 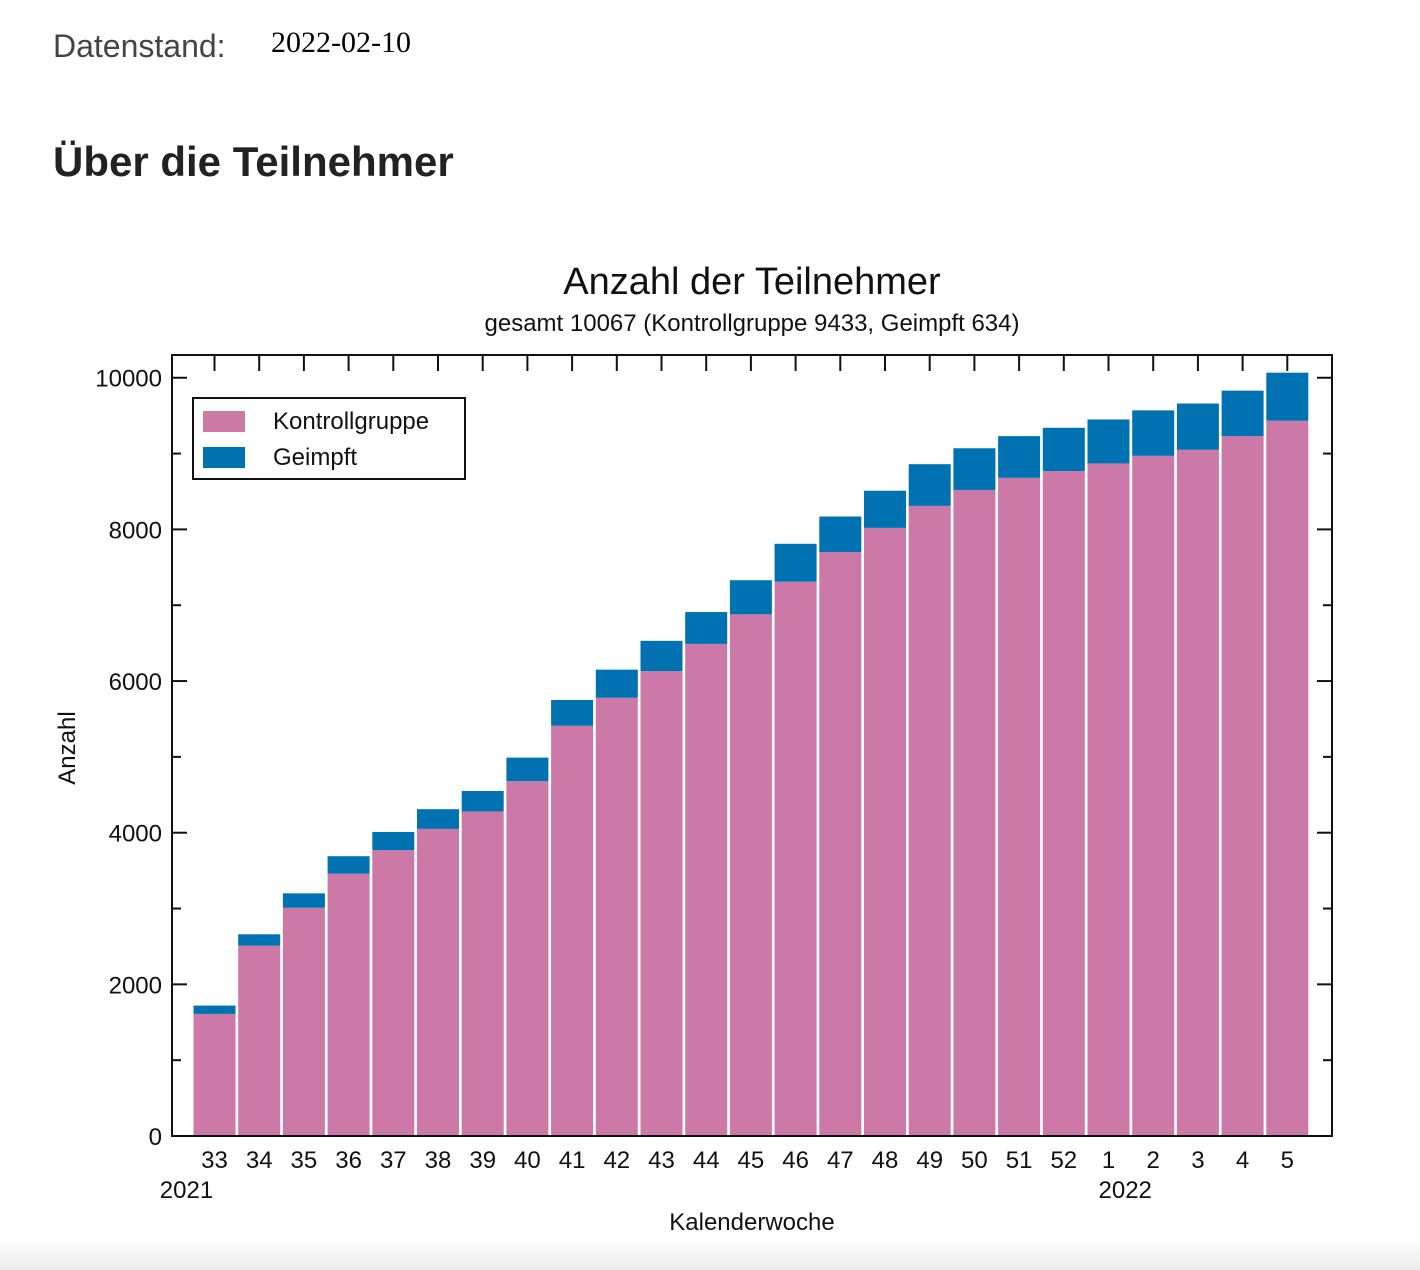 What do you see at coordinates (67, 747) in the screenshot?
I see `y-axis-label: Anzahl` at bounding box center [67, 747].